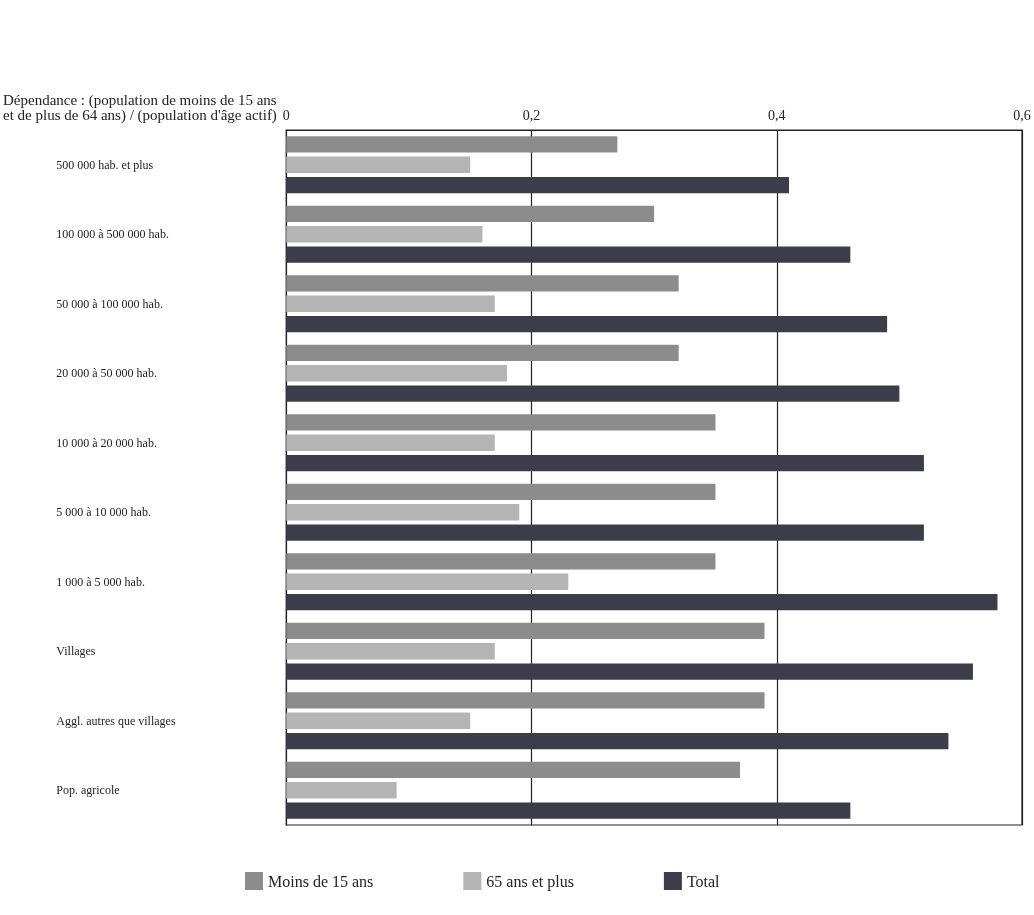  What do you see at coordinates (116, 720) in the screenshot?
I see `y-tick-label: Aggl. autres que villages` at bounding box center [116, 720].